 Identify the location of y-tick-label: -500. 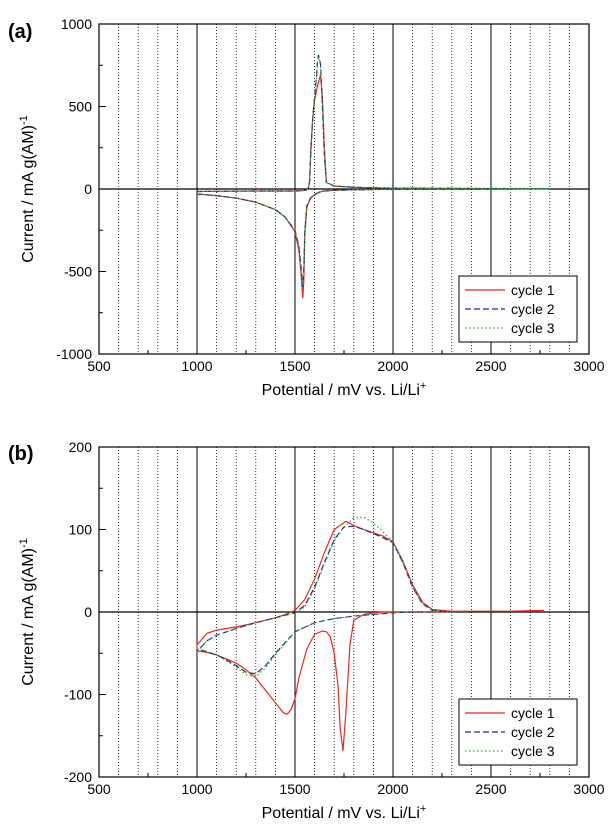
(78, 272).